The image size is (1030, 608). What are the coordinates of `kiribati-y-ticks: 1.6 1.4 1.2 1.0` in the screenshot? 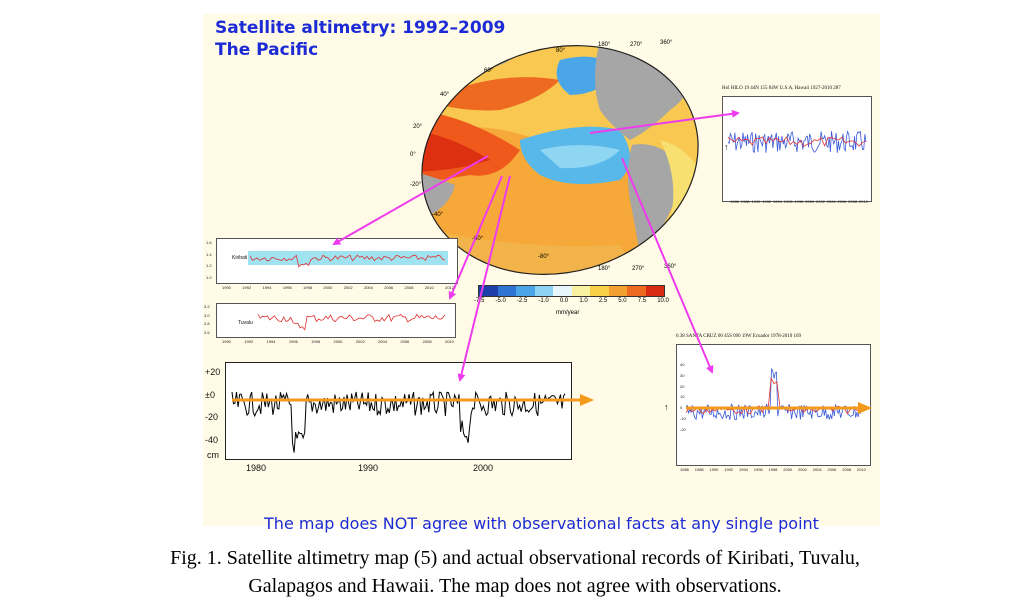 It's located at (209, 260).